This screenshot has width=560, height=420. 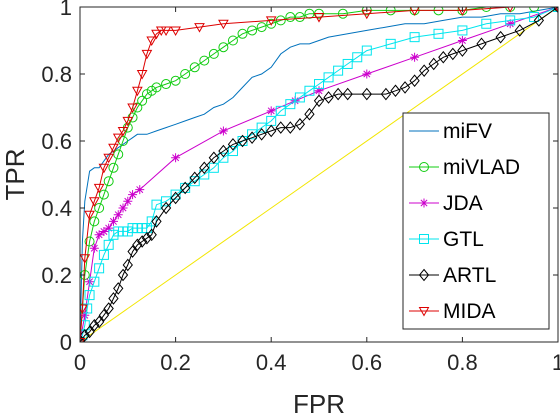 I want to click on x-tick-label: 0.8, so click(x=462, y=362).